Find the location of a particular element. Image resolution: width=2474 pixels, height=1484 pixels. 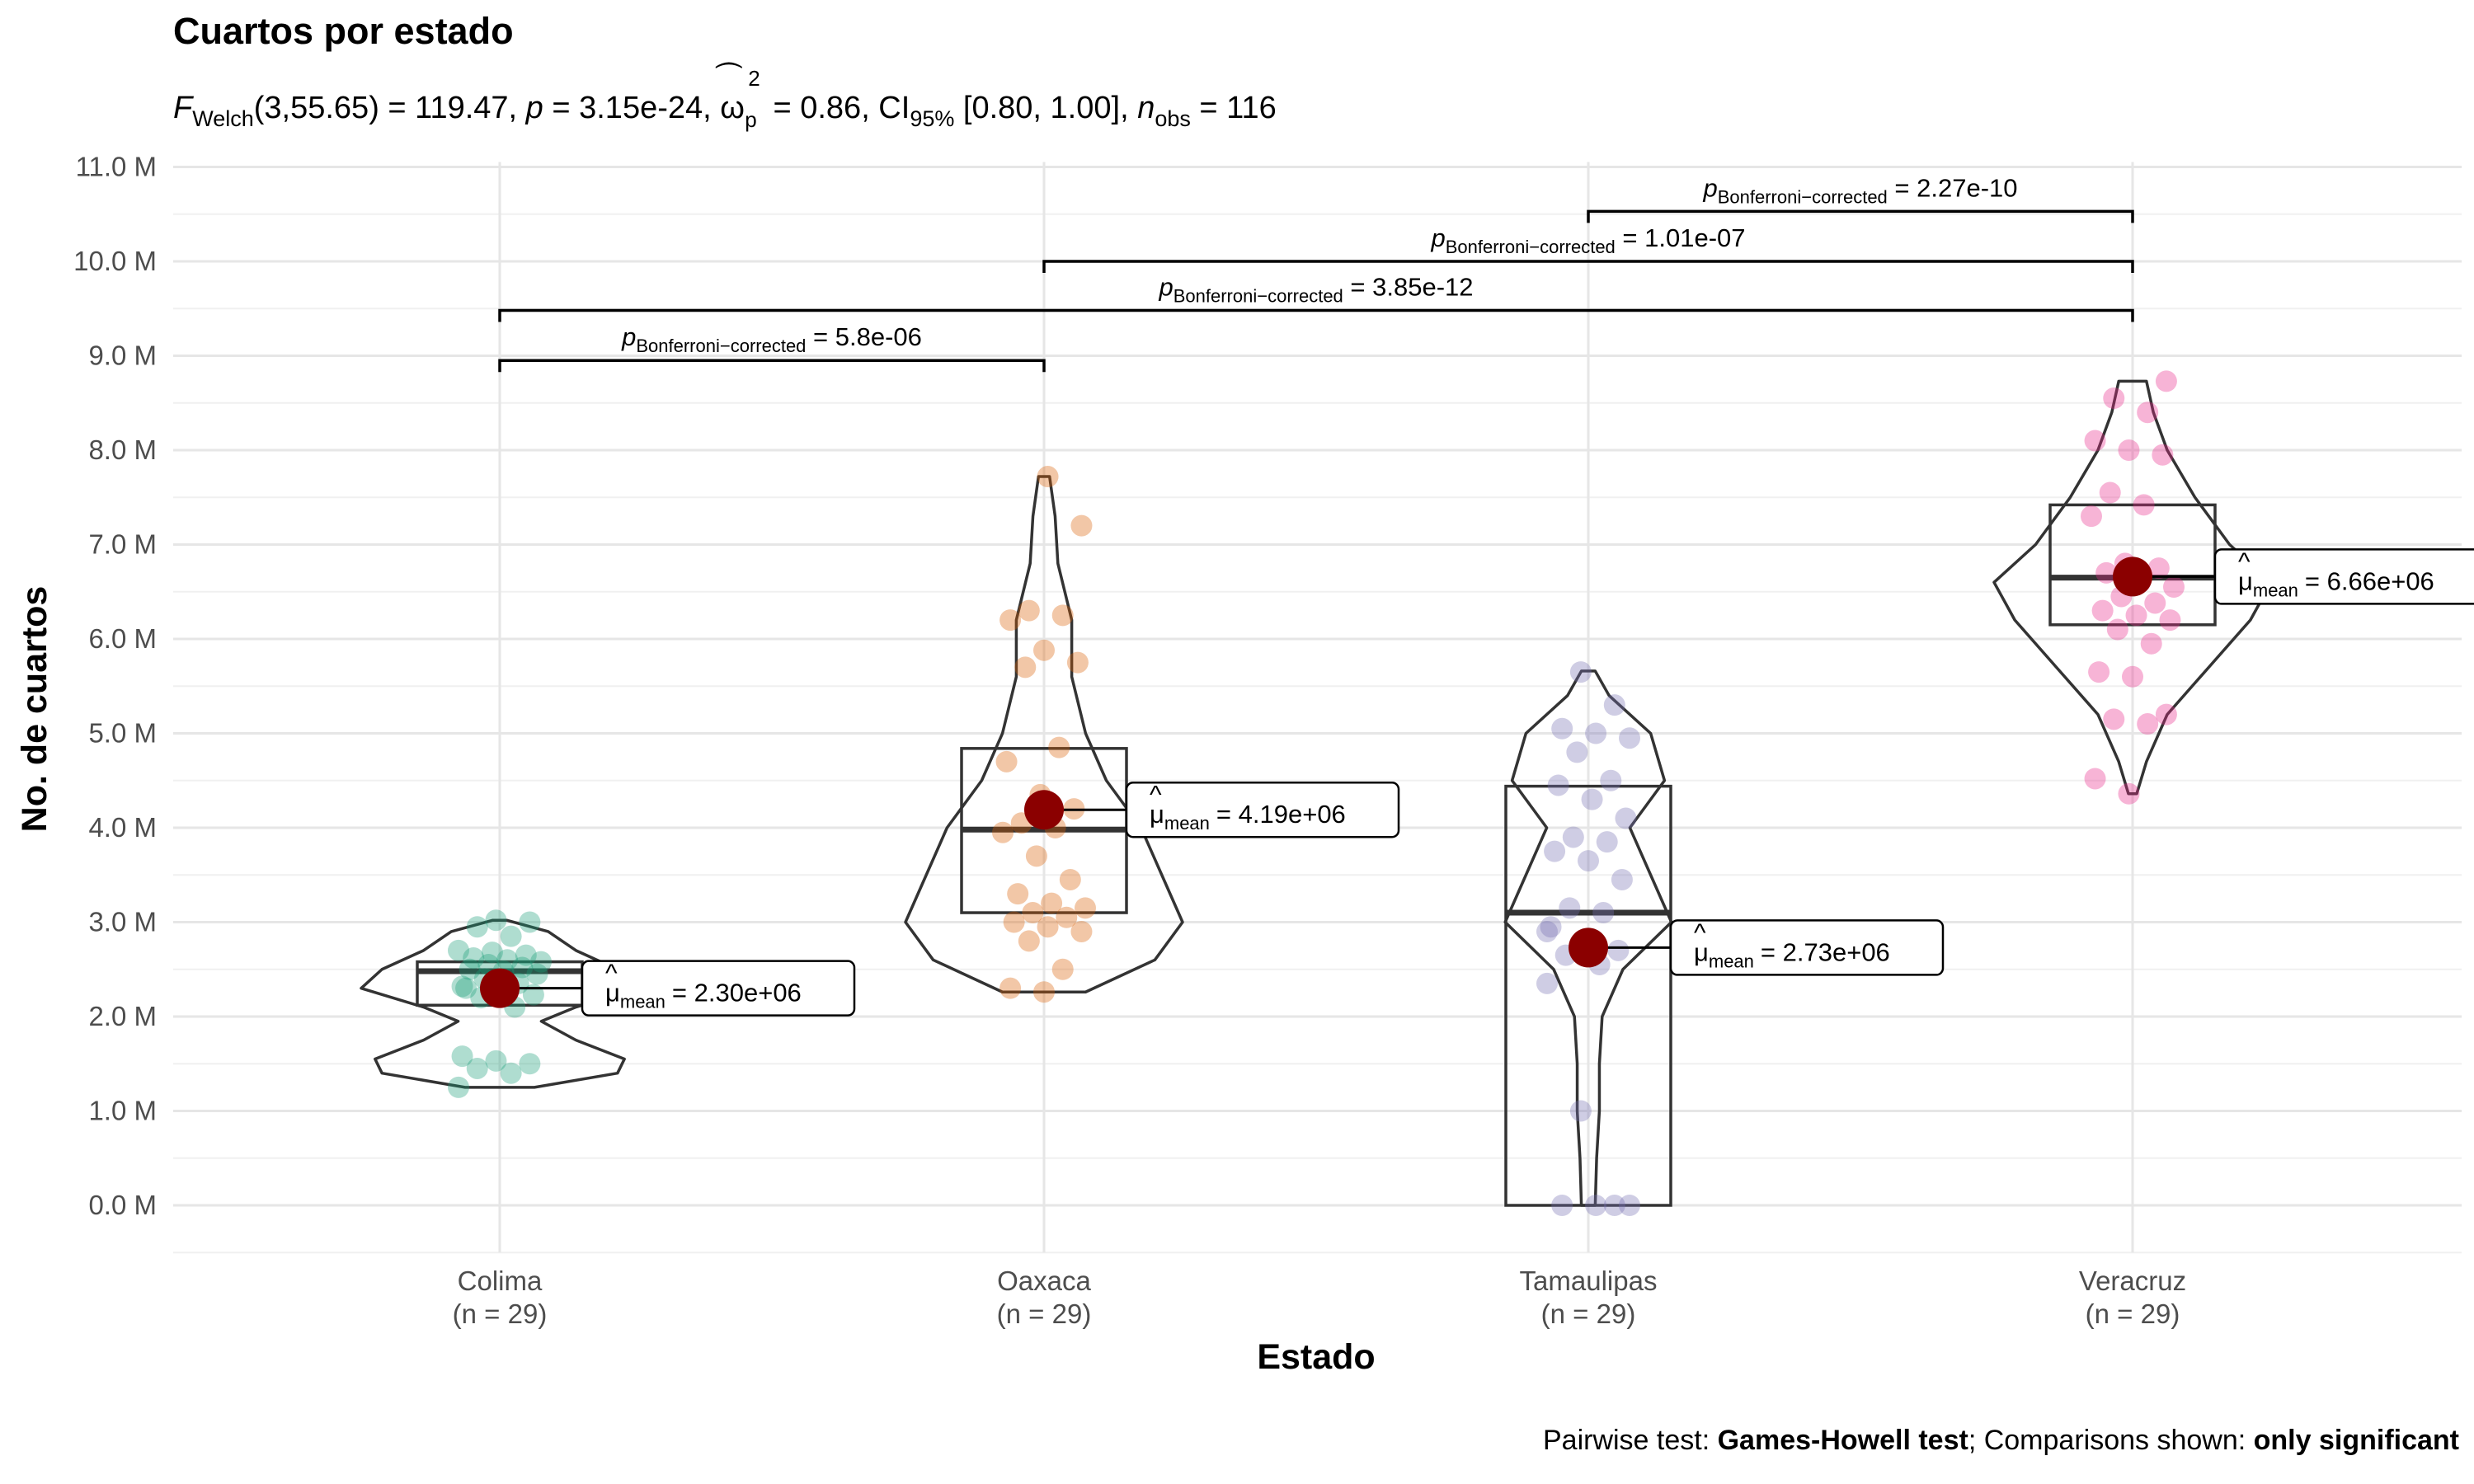

comparison-bracket is located at coordinates (772, 366).